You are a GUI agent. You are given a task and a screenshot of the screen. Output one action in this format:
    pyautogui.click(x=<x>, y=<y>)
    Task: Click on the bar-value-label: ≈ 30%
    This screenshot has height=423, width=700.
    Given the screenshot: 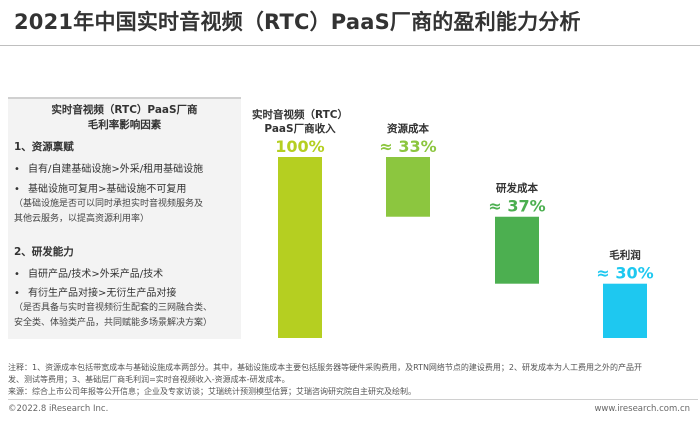 What is the action you would take?
    pyautogui.click(x=624, y=273)
    